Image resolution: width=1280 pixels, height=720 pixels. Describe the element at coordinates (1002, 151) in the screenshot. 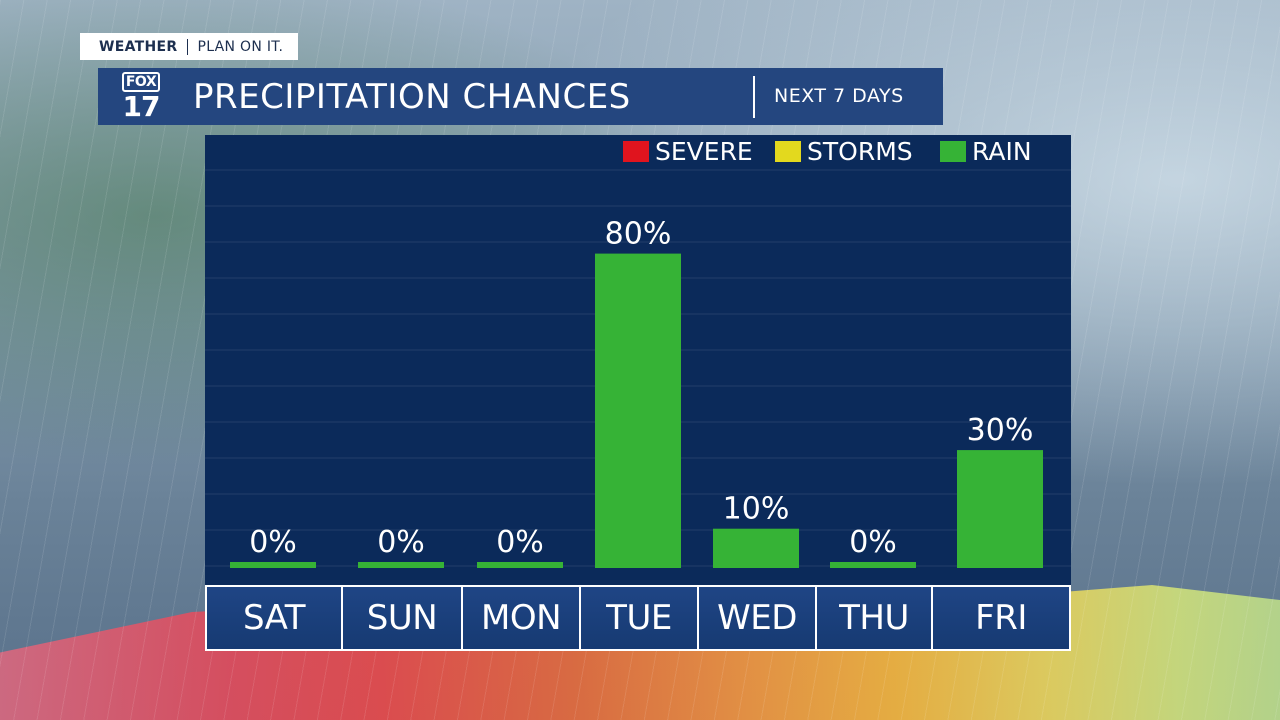

I see `legend-label-rain: RAIN` at that location.